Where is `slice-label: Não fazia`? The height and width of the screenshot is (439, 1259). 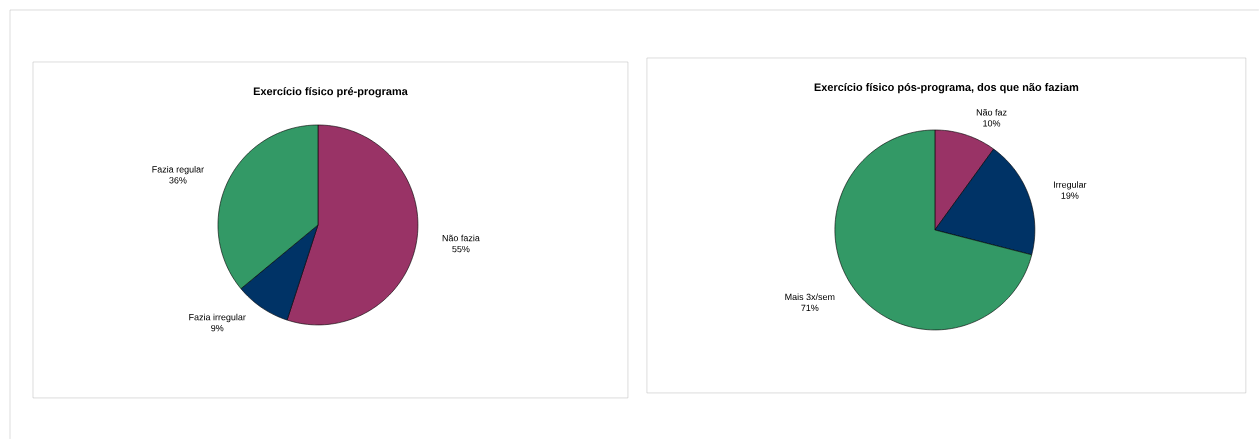 slice-label: Não fazia is located at coordinates (461, 238).